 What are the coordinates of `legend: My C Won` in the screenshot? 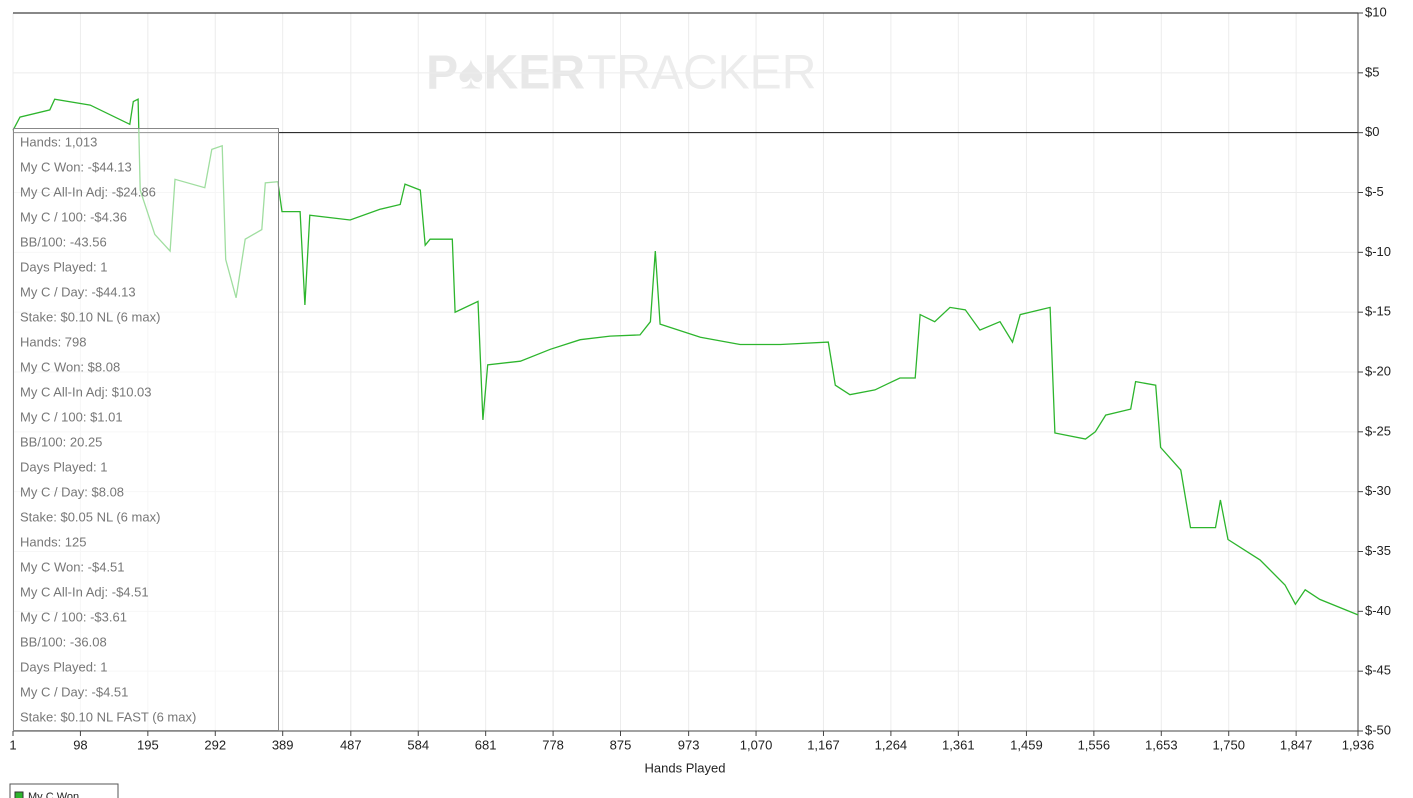 It's located at (64, 790).